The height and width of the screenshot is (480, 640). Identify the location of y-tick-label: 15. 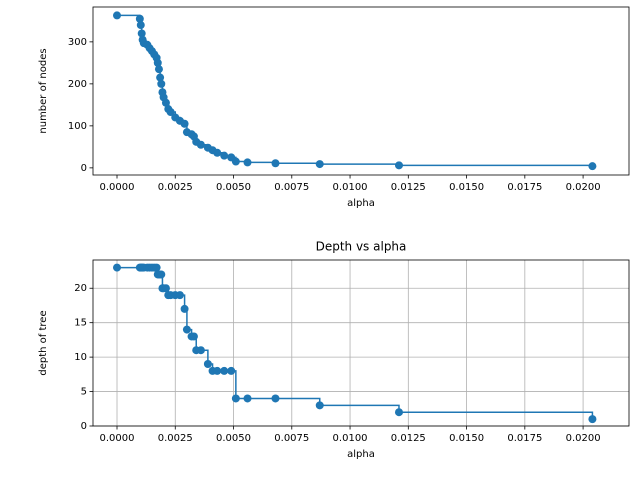
(80, 323).